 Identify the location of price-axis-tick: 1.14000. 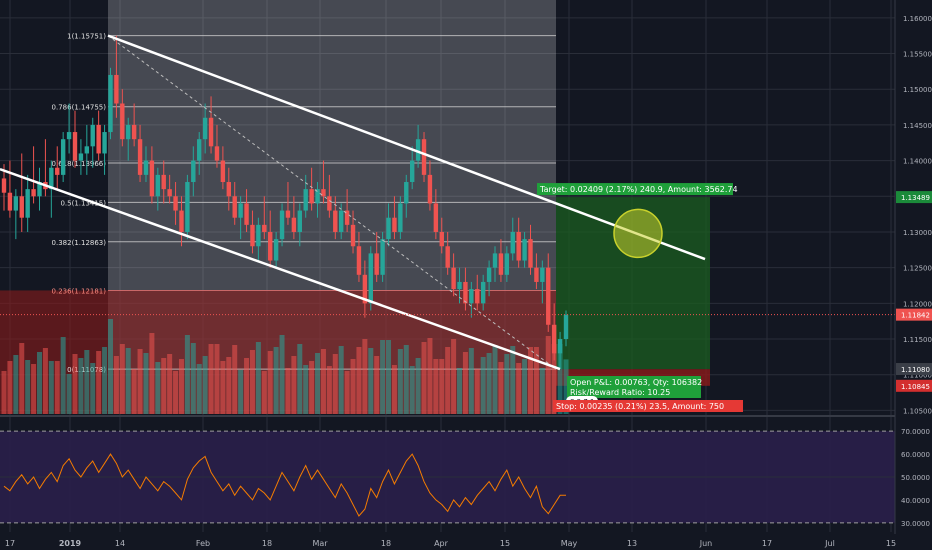
(917, 162).